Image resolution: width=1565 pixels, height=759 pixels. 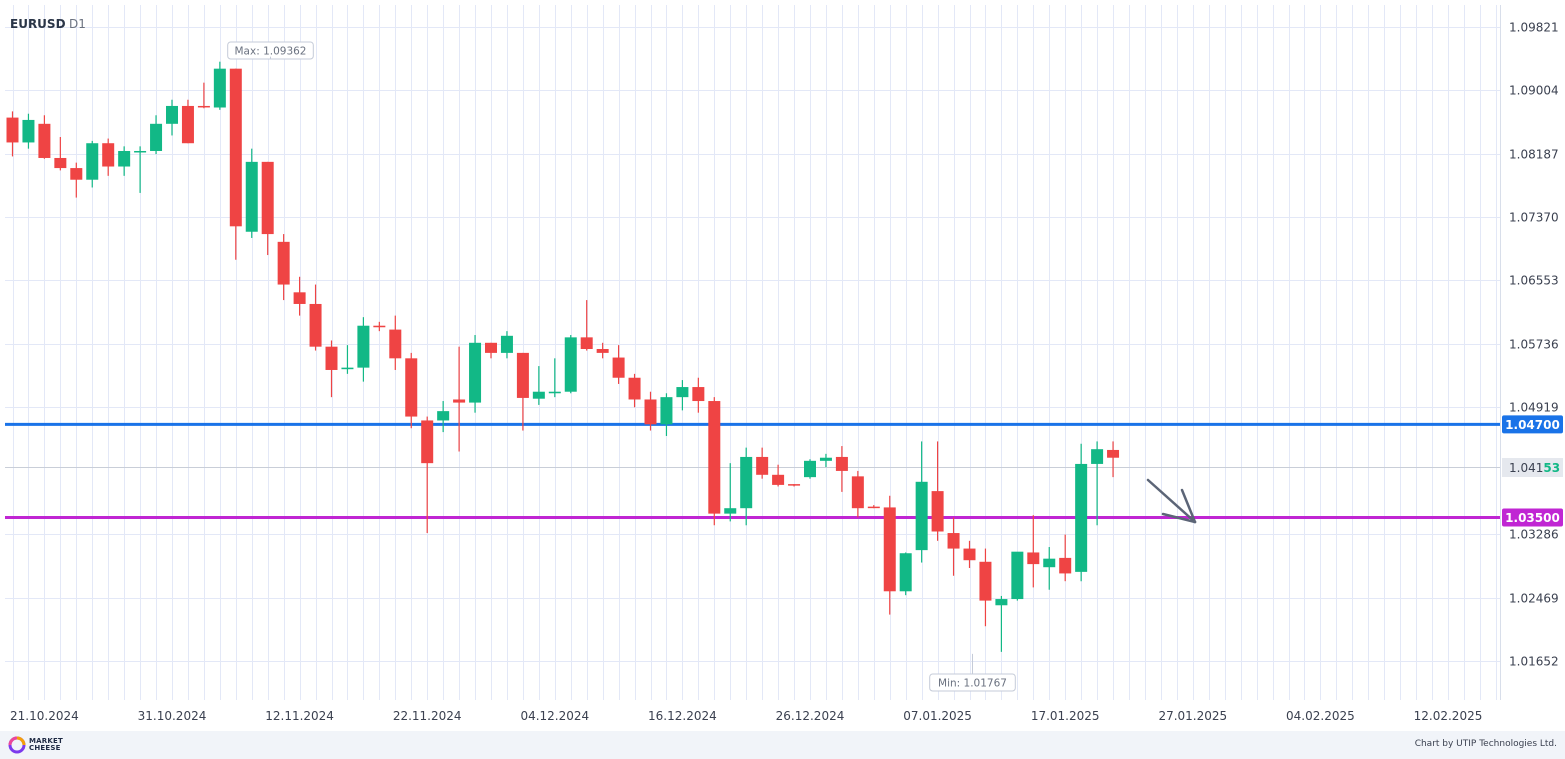 What do you see at coordinates (270, 52) in the screenshot?
I see `max-label-text: Max: 1.09362` at bounding box center [270, 52].